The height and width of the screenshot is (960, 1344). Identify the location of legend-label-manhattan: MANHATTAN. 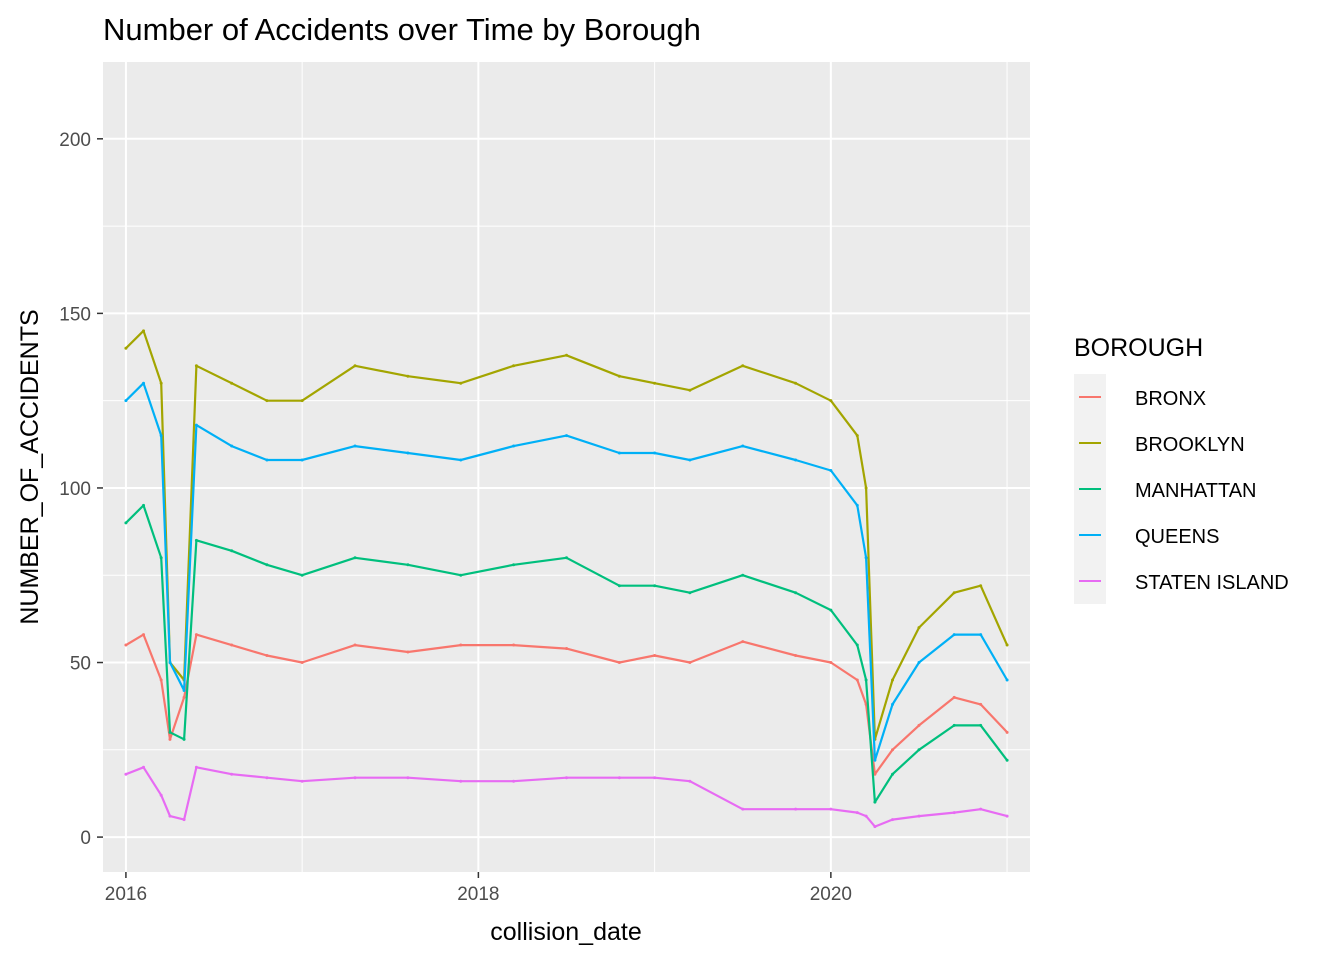
(1195, 491).